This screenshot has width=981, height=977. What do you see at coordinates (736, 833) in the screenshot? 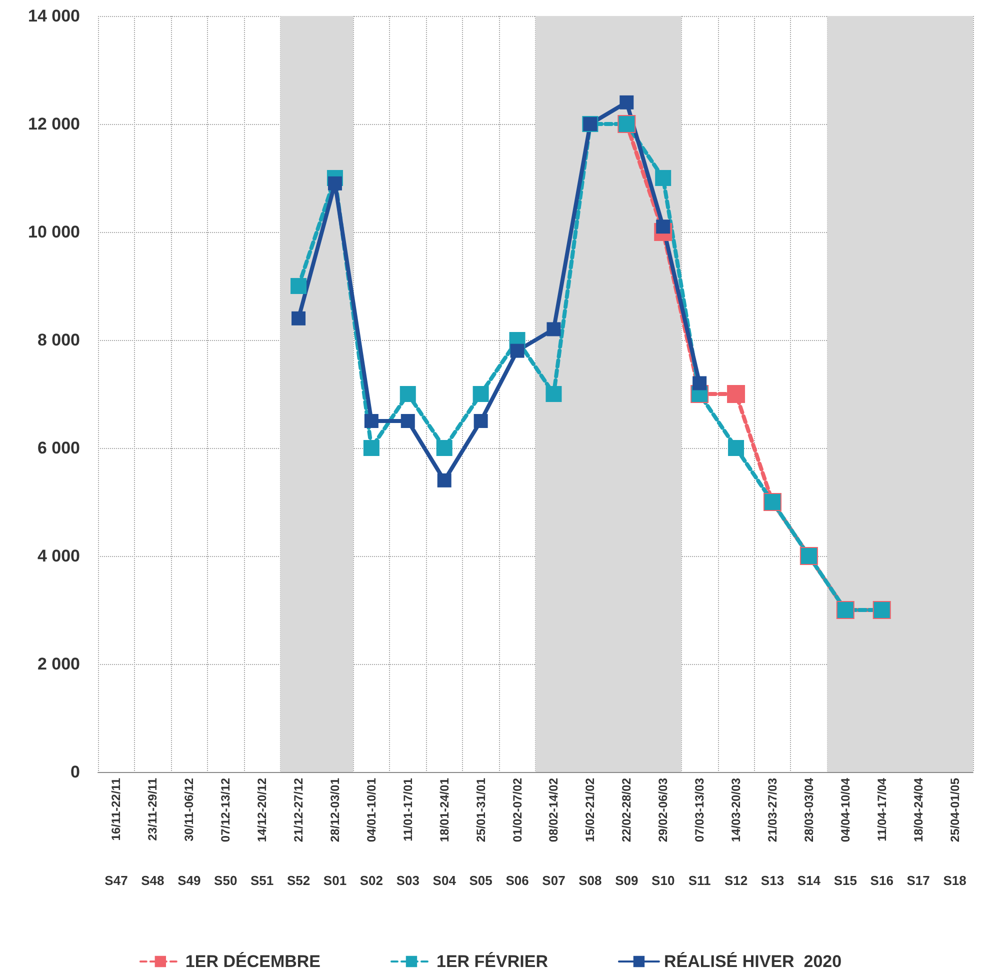
I see `category-label: 14/03-20/03 S12` at bounding box center [736, 833].